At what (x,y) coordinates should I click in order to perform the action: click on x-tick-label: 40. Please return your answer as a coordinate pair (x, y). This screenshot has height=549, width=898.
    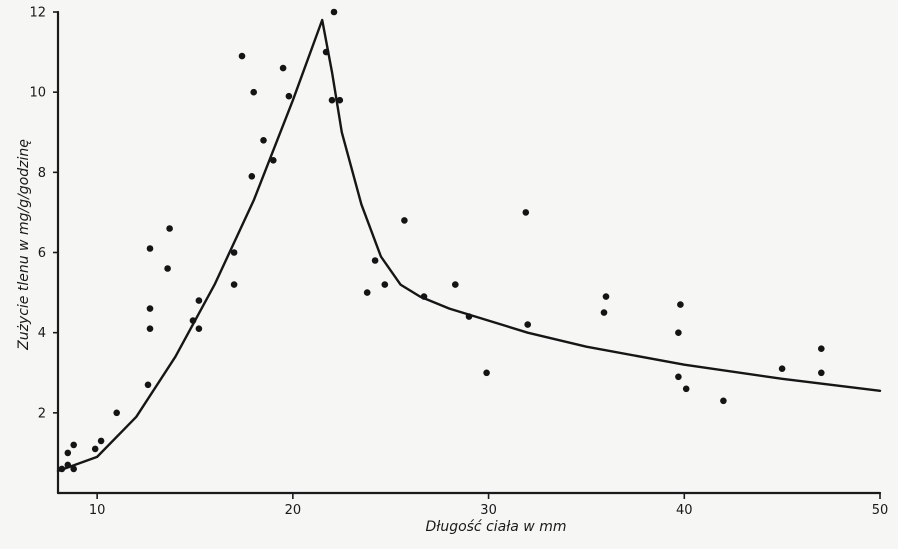
    Looking at the image, I should click on (684, 510).